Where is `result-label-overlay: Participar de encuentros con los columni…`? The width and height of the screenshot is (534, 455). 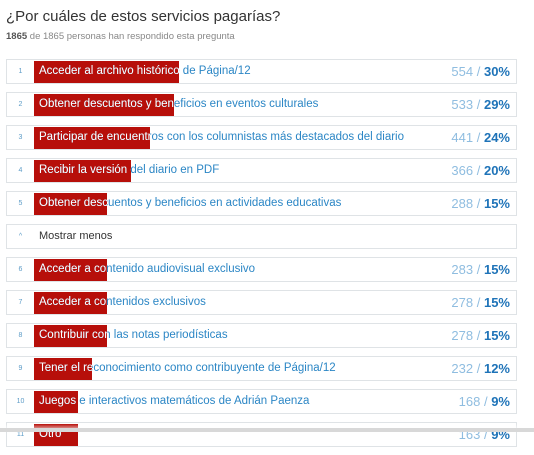
result-label-overlay: Participar de encuentros con los columni… is located at coordinates (92, 138).